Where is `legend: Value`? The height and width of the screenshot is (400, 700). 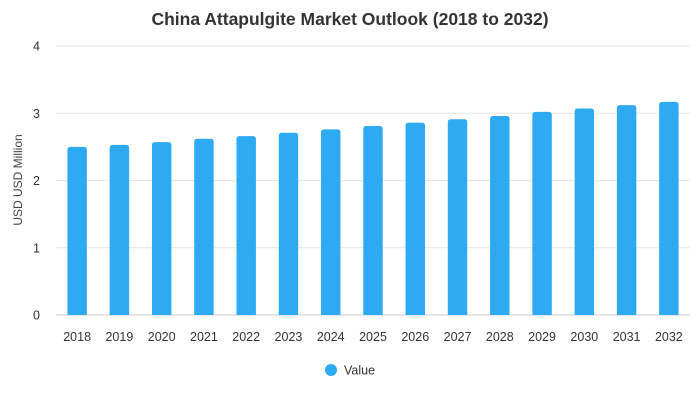 legend: Value is located at coordinates (350, 371).